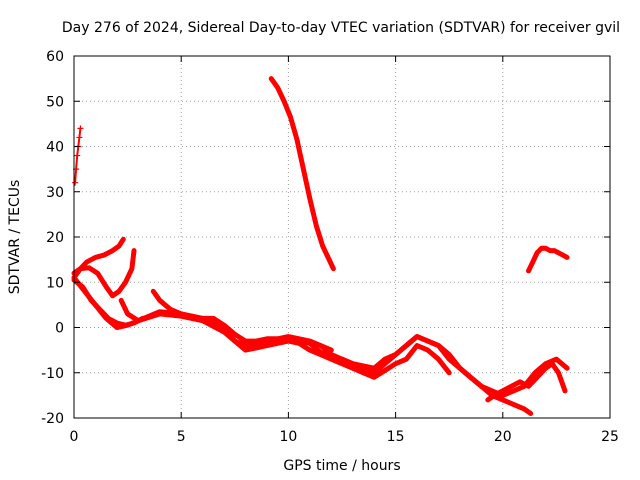  I want to click on y-tick-label: 0, so click(59, 329).